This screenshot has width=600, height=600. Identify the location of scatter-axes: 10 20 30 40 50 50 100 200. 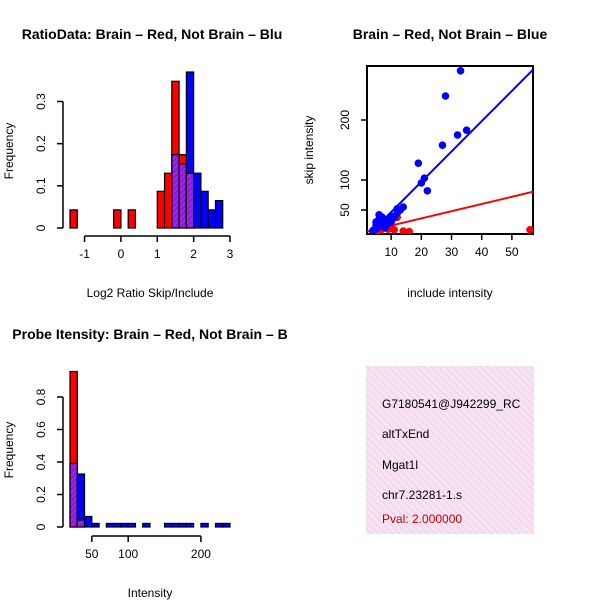
(428, 184).